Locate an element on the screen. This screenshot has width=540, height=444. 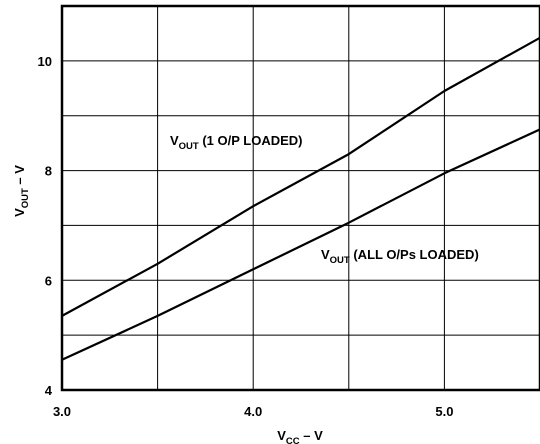
x-axis-label: VCC – V is located at coordinates (300, 436).